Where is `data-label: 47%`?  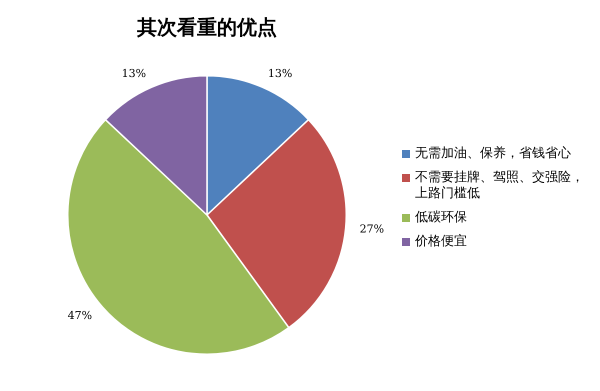
data-label: 47% is located at coordinates (80, 315).